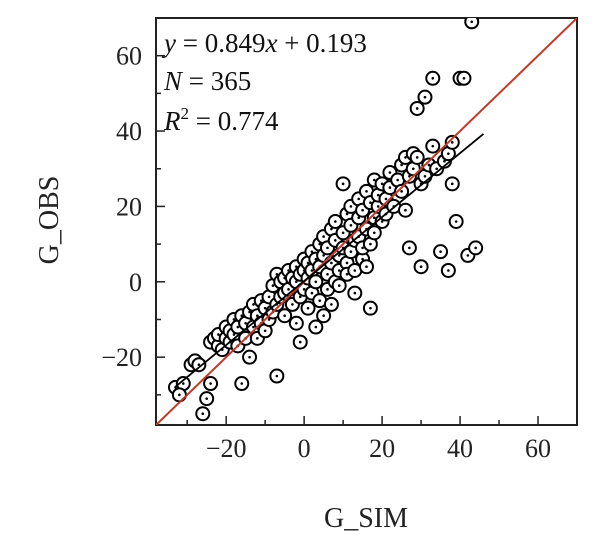 This screenshot has height=555, width=600. Describe the element at coordinates (129, 131) in the screenshot. I see `y-tick-label: 40` at that location.